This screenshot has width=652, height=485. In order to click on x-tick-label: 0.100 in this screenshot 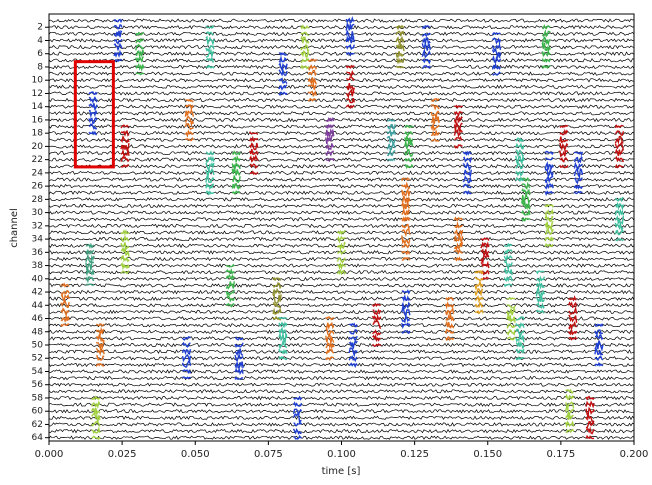, I will do `click(341, 454)`.